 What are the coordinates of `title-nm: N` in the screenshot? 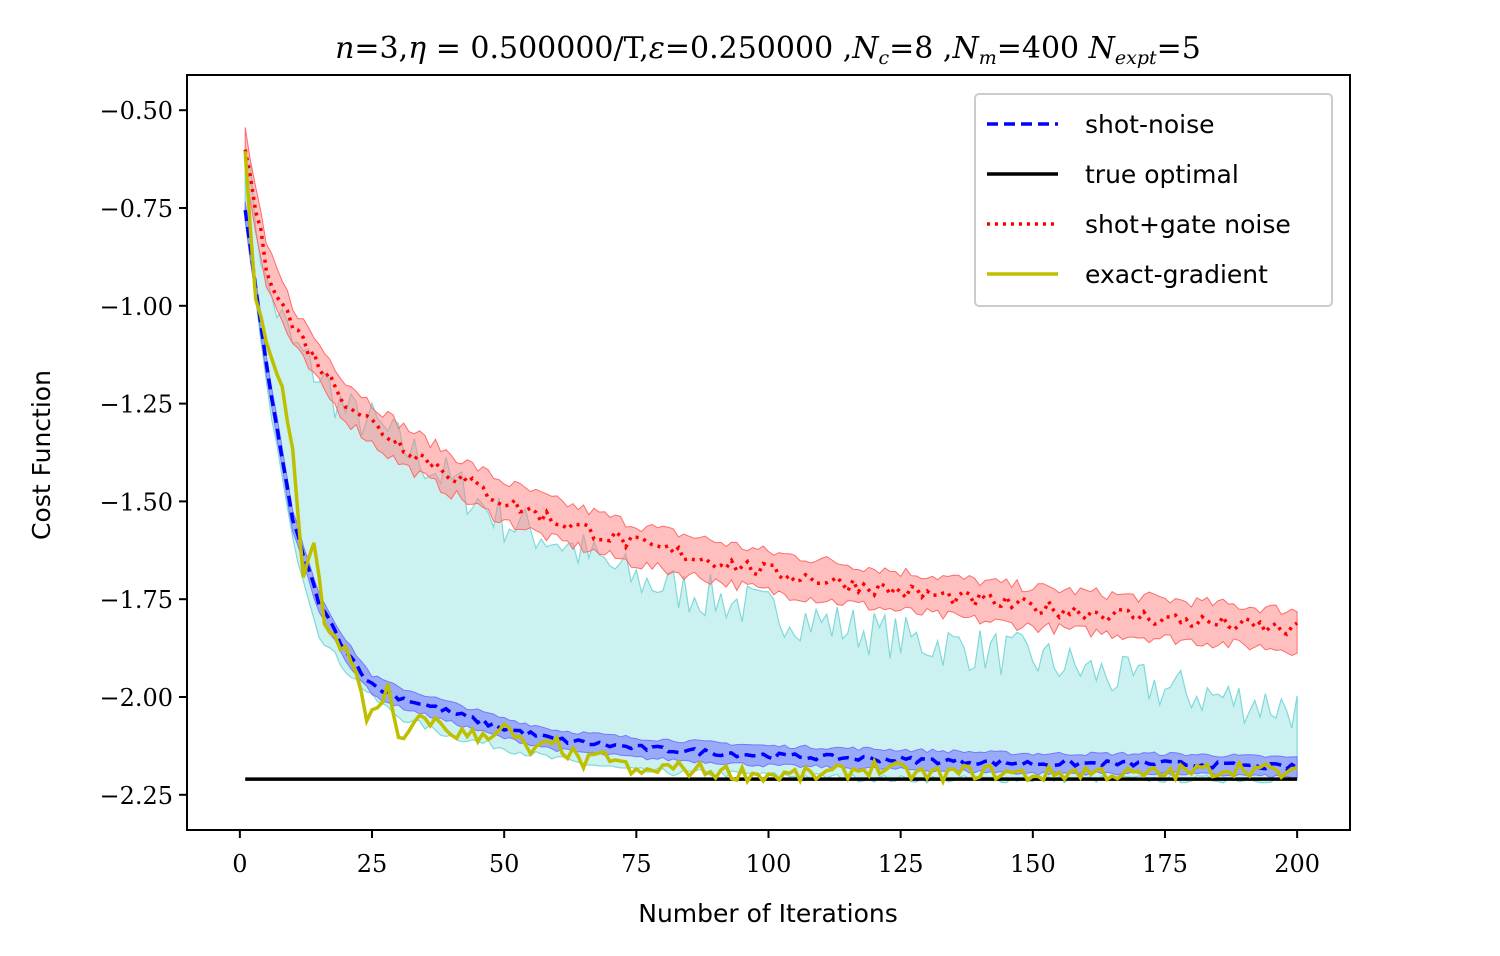 It's located at (965, 48).